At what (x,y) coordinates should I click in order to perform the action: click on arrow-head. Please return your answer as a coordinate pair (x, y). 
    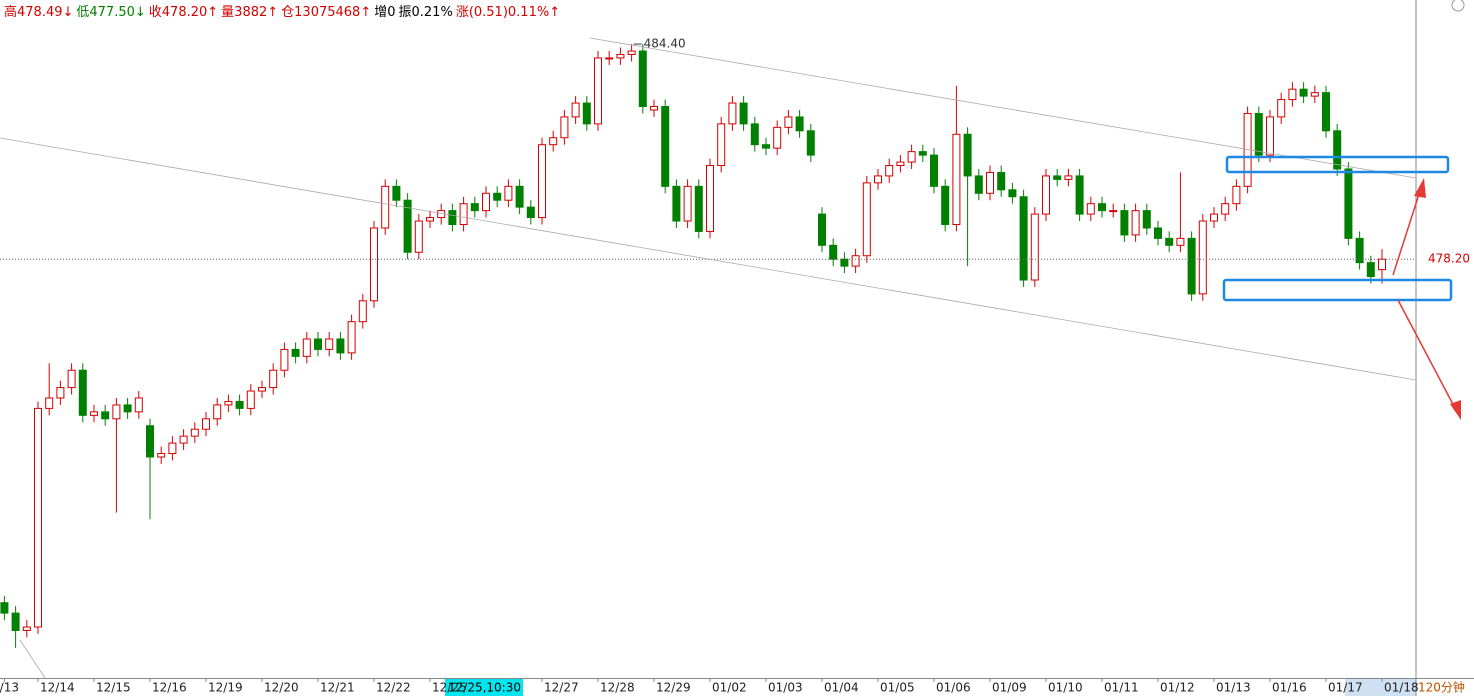
    Looking at the image, I should click on (1420, 188).